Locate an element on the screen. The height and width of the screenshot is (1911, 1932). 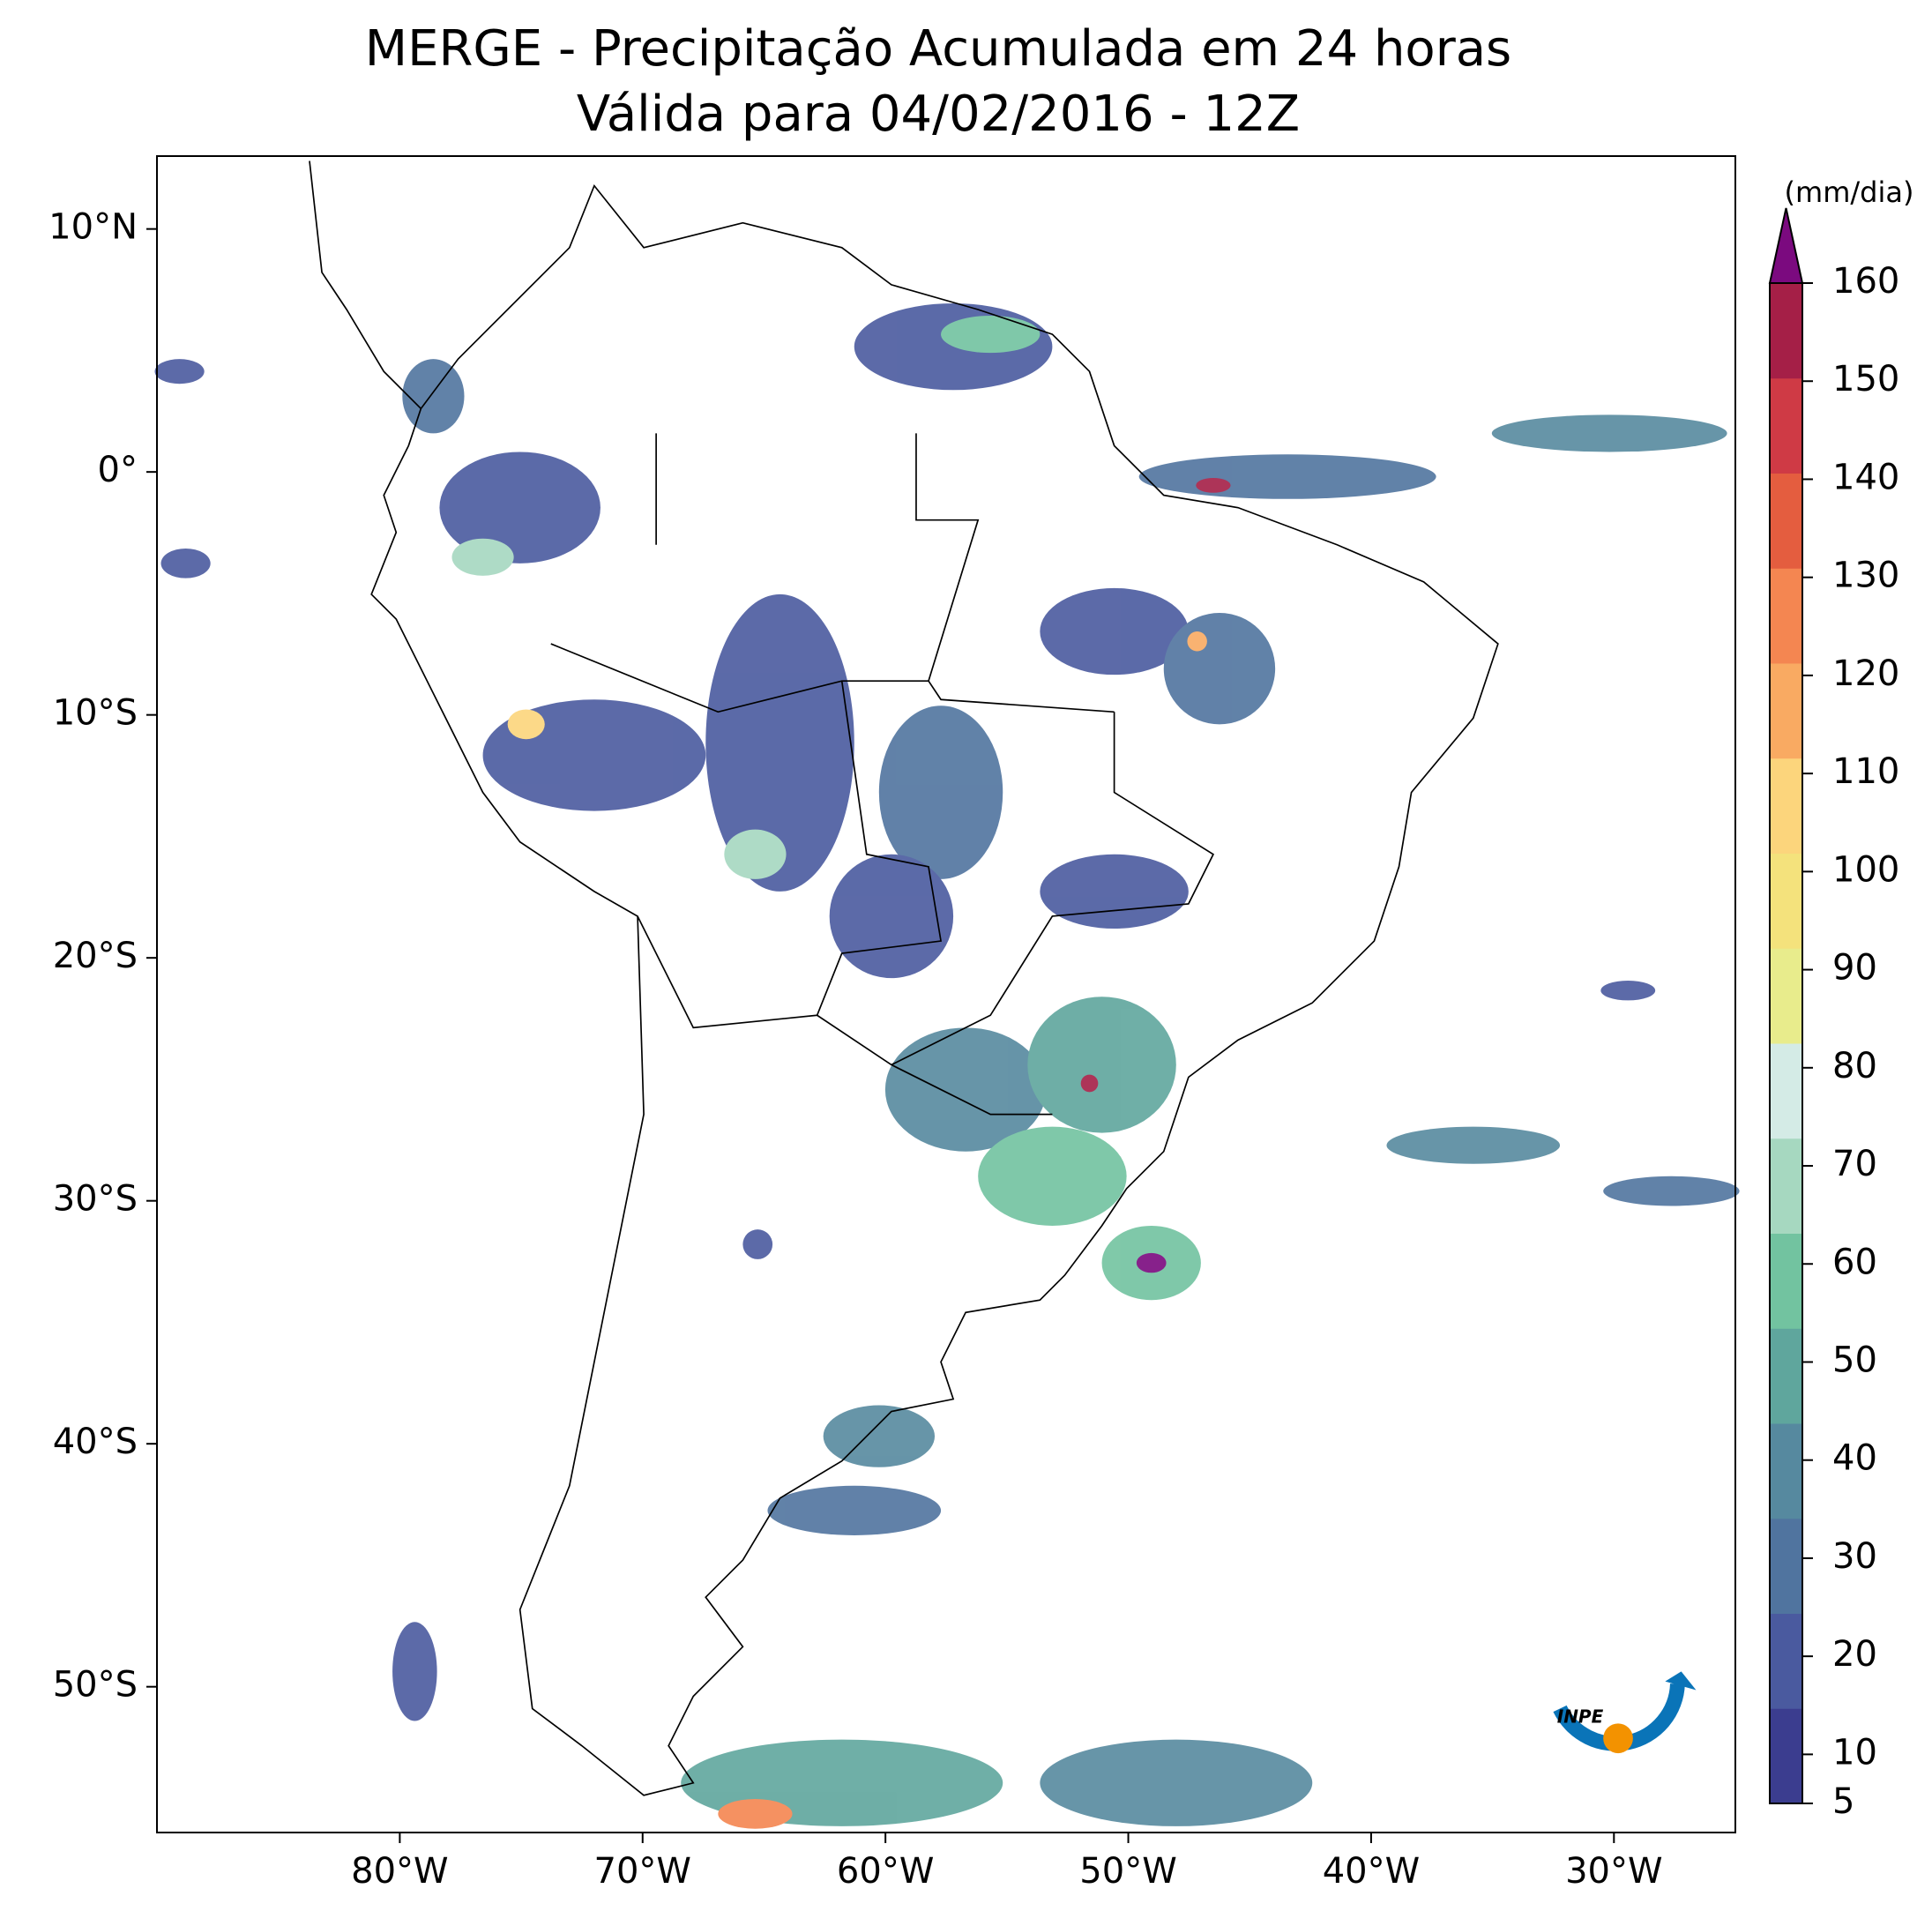
colorbar-tick-label: 40 is located at coordinates (1854, 1458).